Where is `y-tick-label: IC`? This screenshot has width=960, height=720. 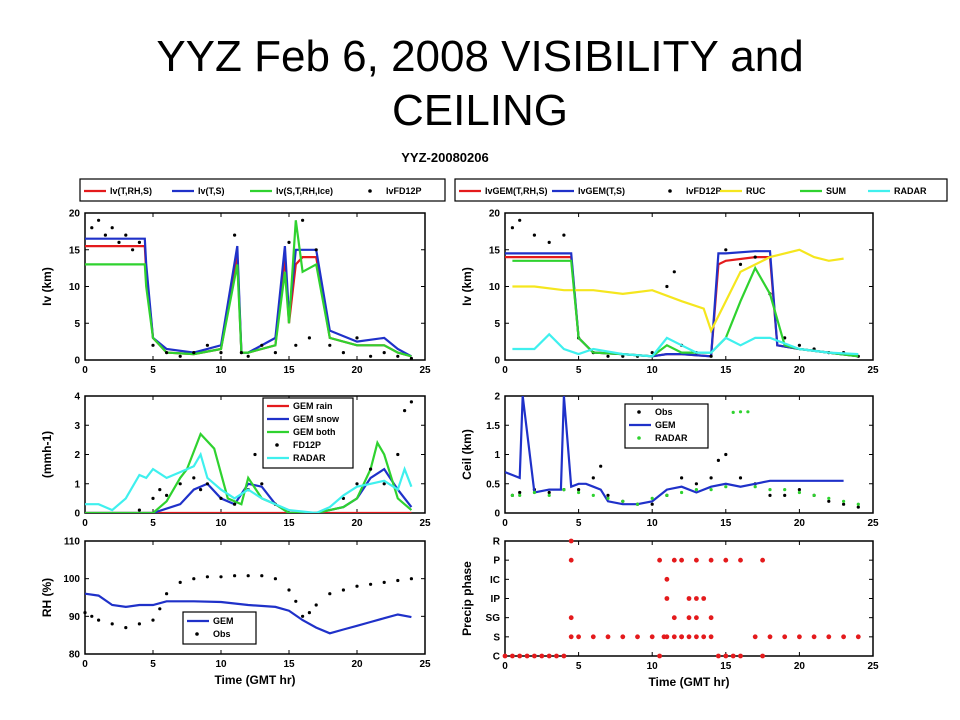 y-tick-label: IC is located at coordinates (495, 580).